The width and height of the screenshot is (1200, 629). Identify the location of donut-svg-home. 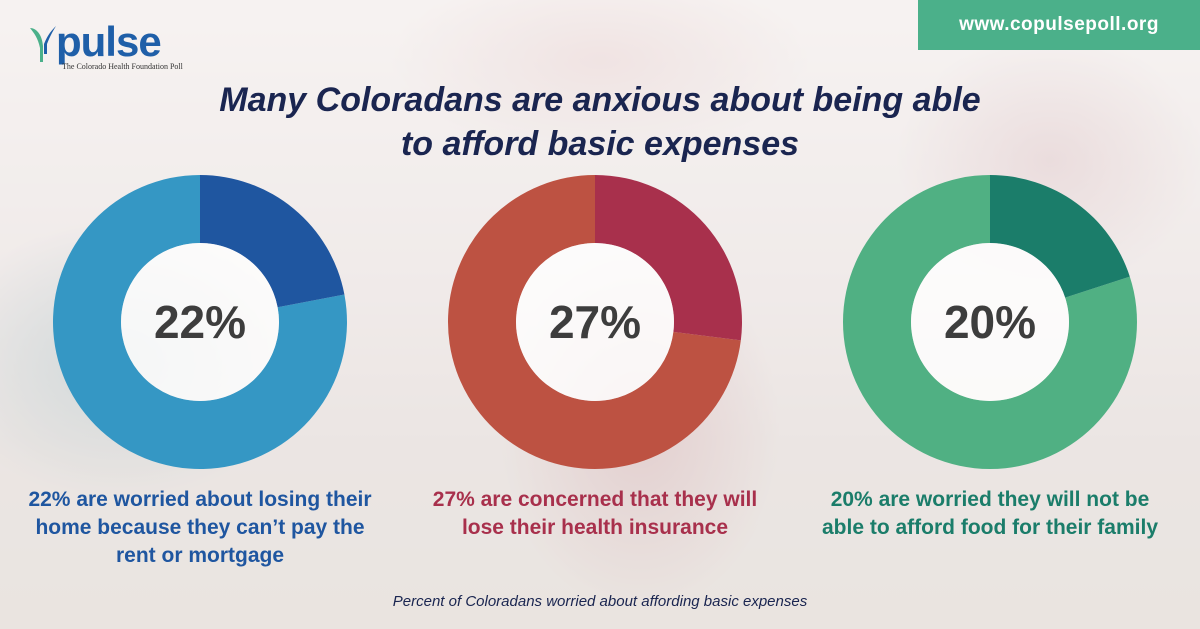
(200, 322).